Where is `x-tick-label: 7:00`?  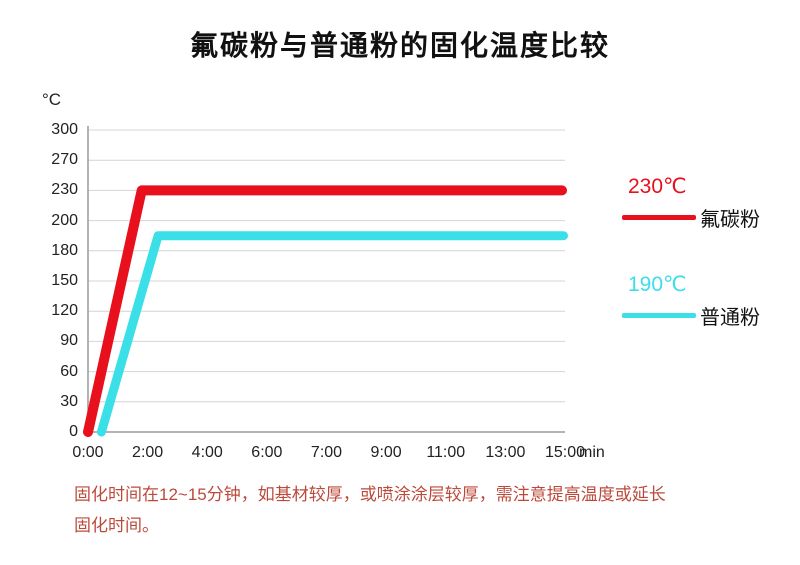 x-tick-label: 7:00 is located at coordinates (326, 452).